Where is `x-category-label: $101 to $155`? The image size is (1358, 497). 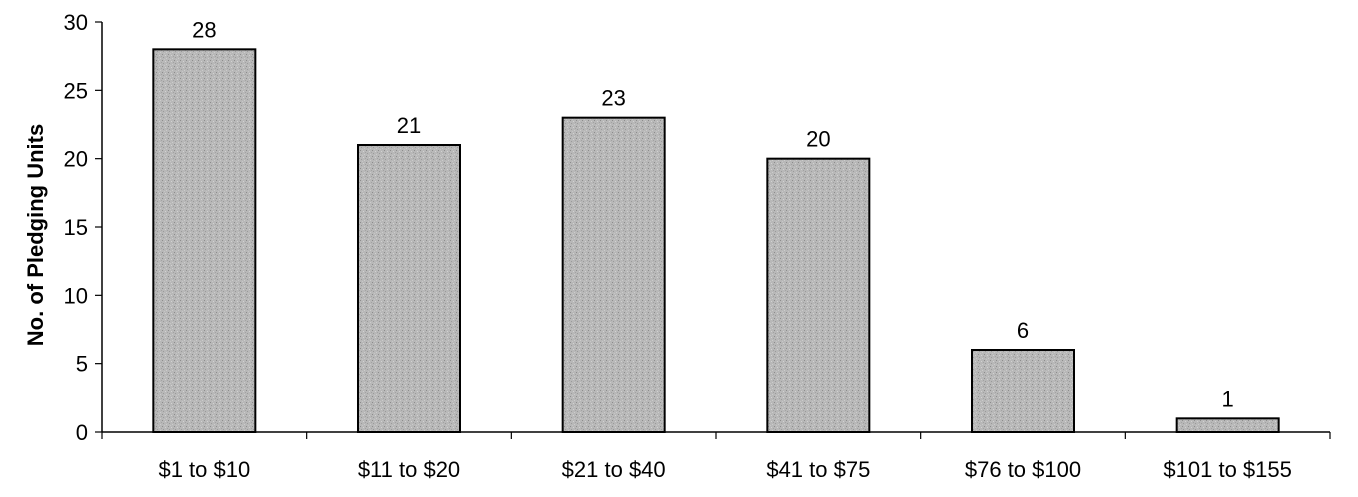 x-category-label: $101 to $155 is located at coordinates (1227, 469).